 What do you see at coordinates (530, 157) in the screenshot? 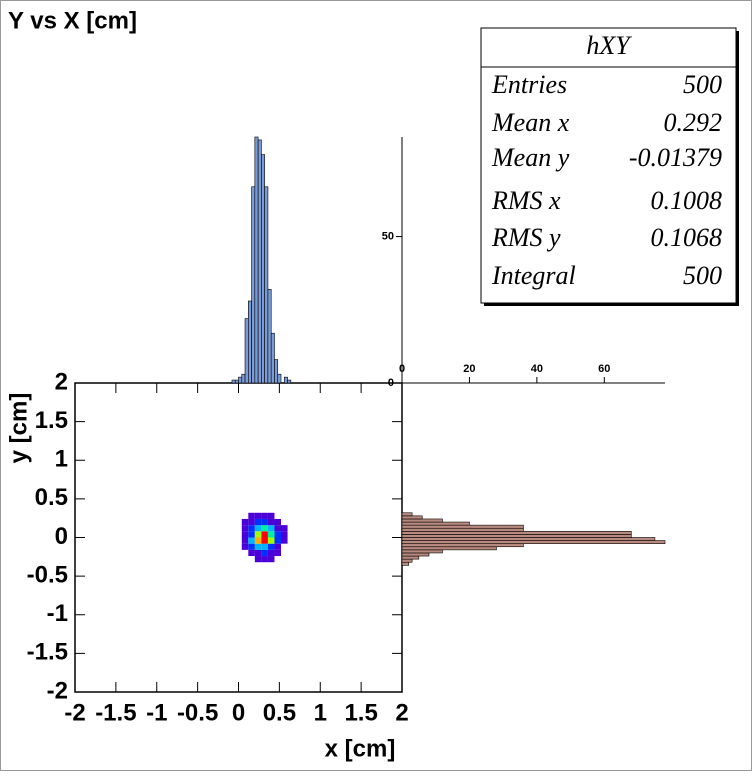
I see `stat-name: Mean y` at bounding box center [530, 157].